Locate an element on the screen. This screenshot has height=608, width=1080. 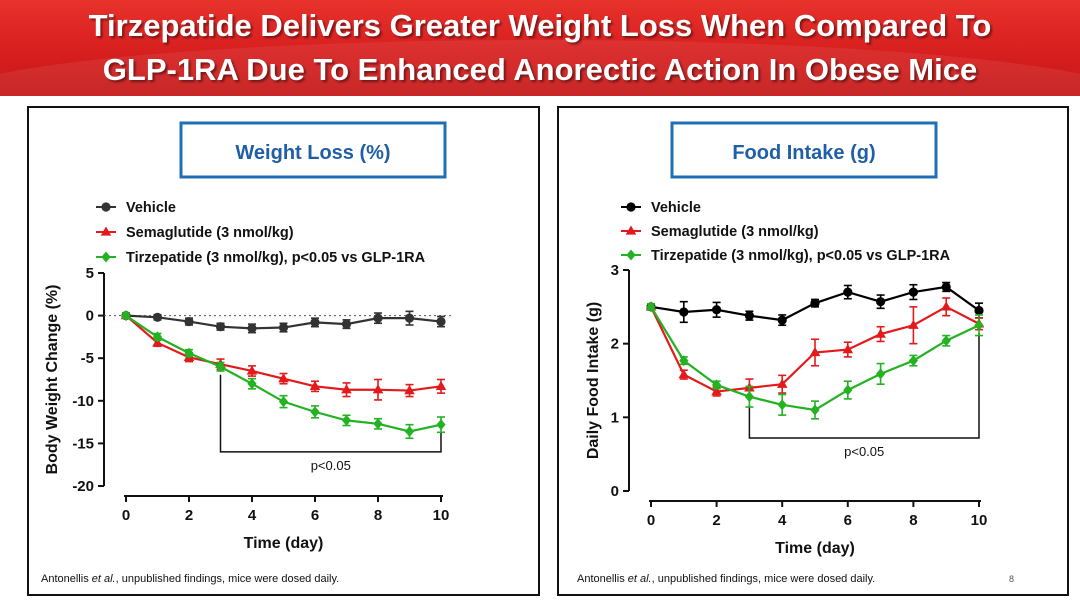
significance-bracket is located at coordinates (330, 413).